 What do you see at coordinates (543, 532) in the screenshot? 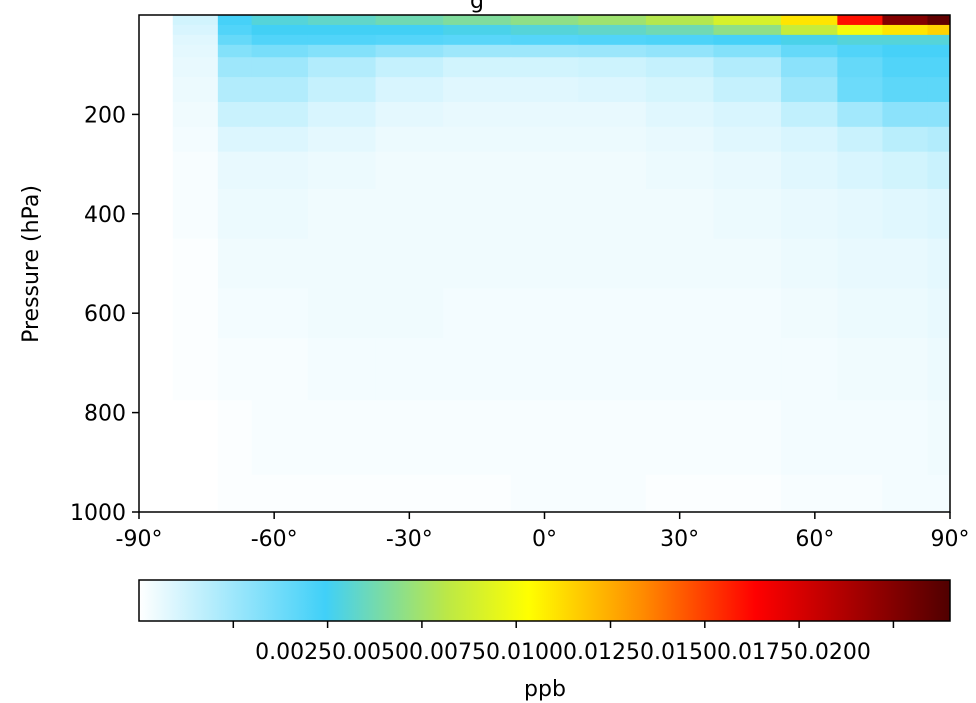
I see `x-axis: -90° -60° -30° 0° 30° 60° 90°` at bounding box center [543, 532].